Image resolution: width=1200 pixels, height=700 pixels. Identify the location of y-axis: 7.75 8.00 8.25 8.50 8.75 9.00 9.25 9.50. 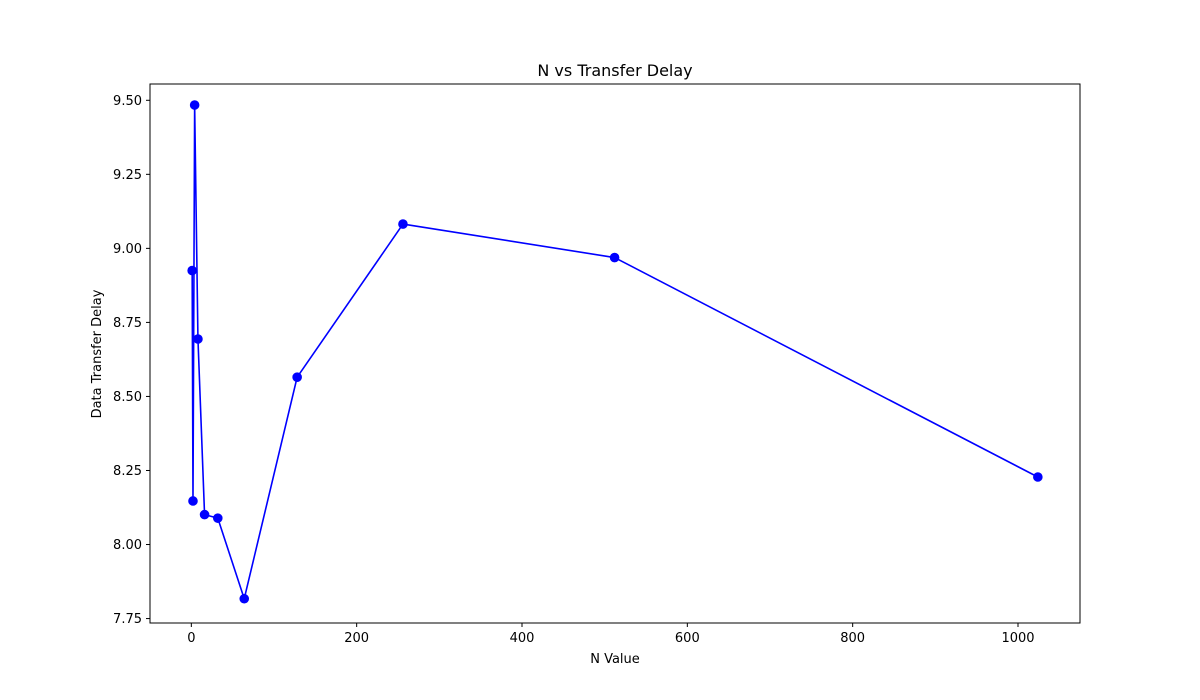
(131, 360).